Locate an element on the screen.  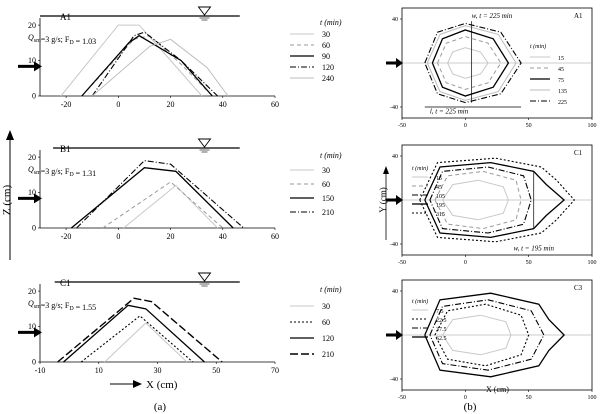
x-tick-label: -10 is located at coordinates (40, 370).